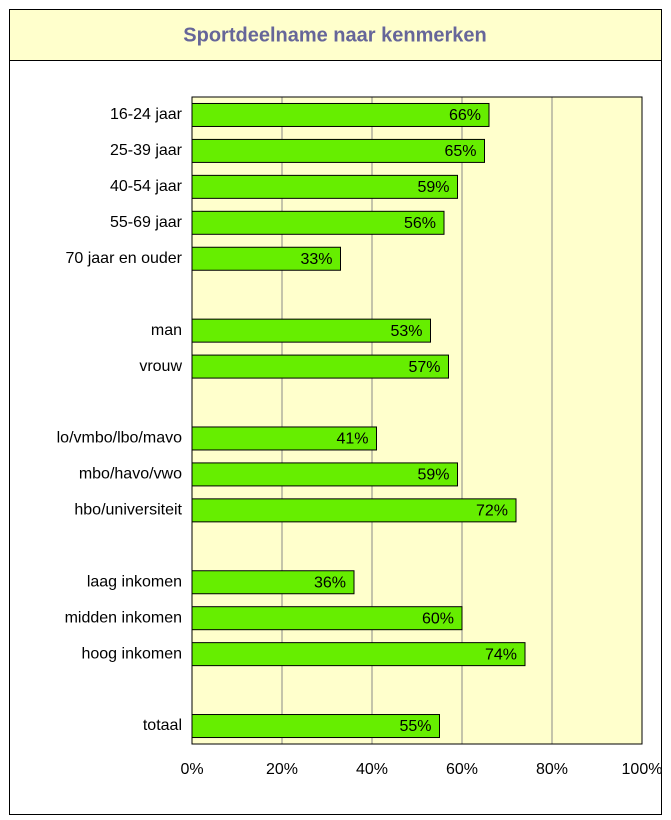 This screenshot has width=671, height=820. I want to click on value-label: 55%, so click(415, 726).